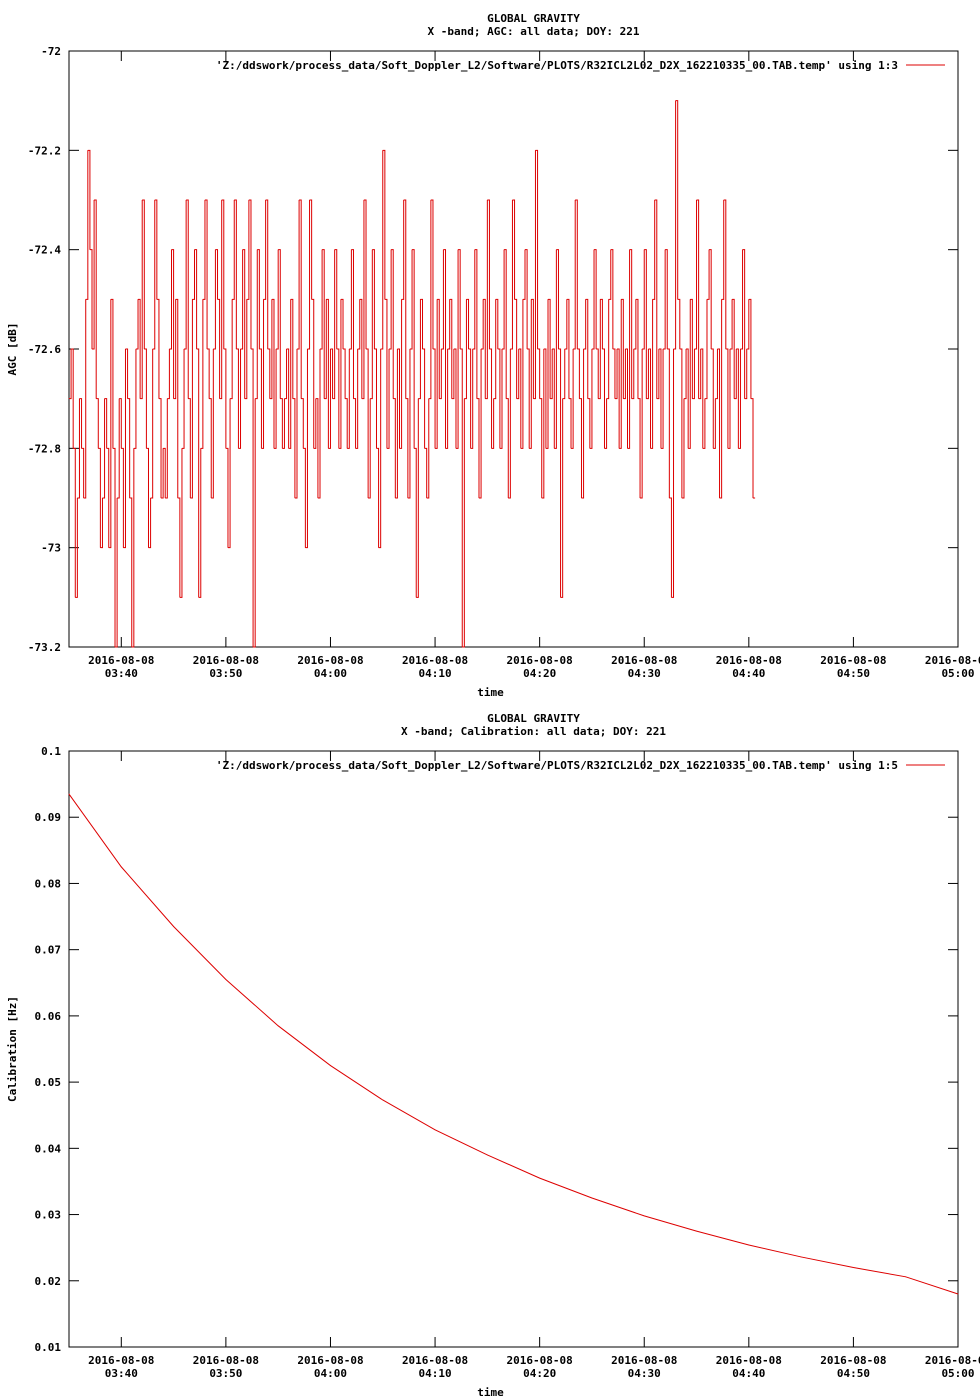 The width and height of the screenshot is (980, 1400). What do you see at coordinates (48, 1215) in the screenshot?
I see `y-tick-label: 0.03` at bounding box center [48, 1215].